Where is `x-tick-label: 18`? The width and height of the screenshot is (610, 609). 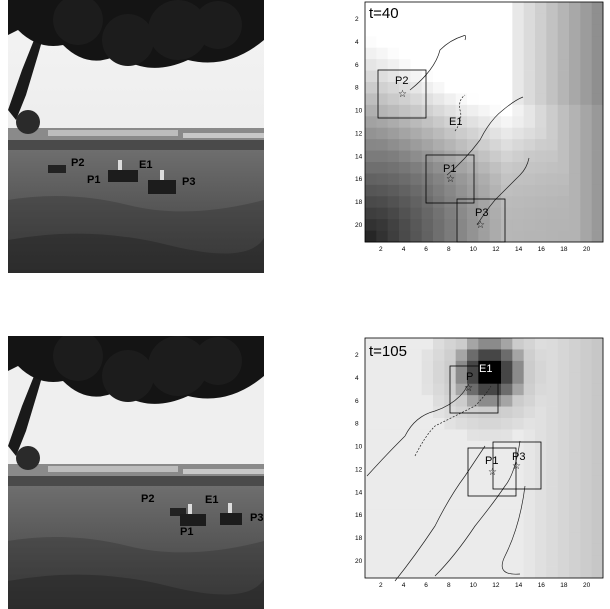
x-tick-label: 18 is located at coordinates (564, 585).